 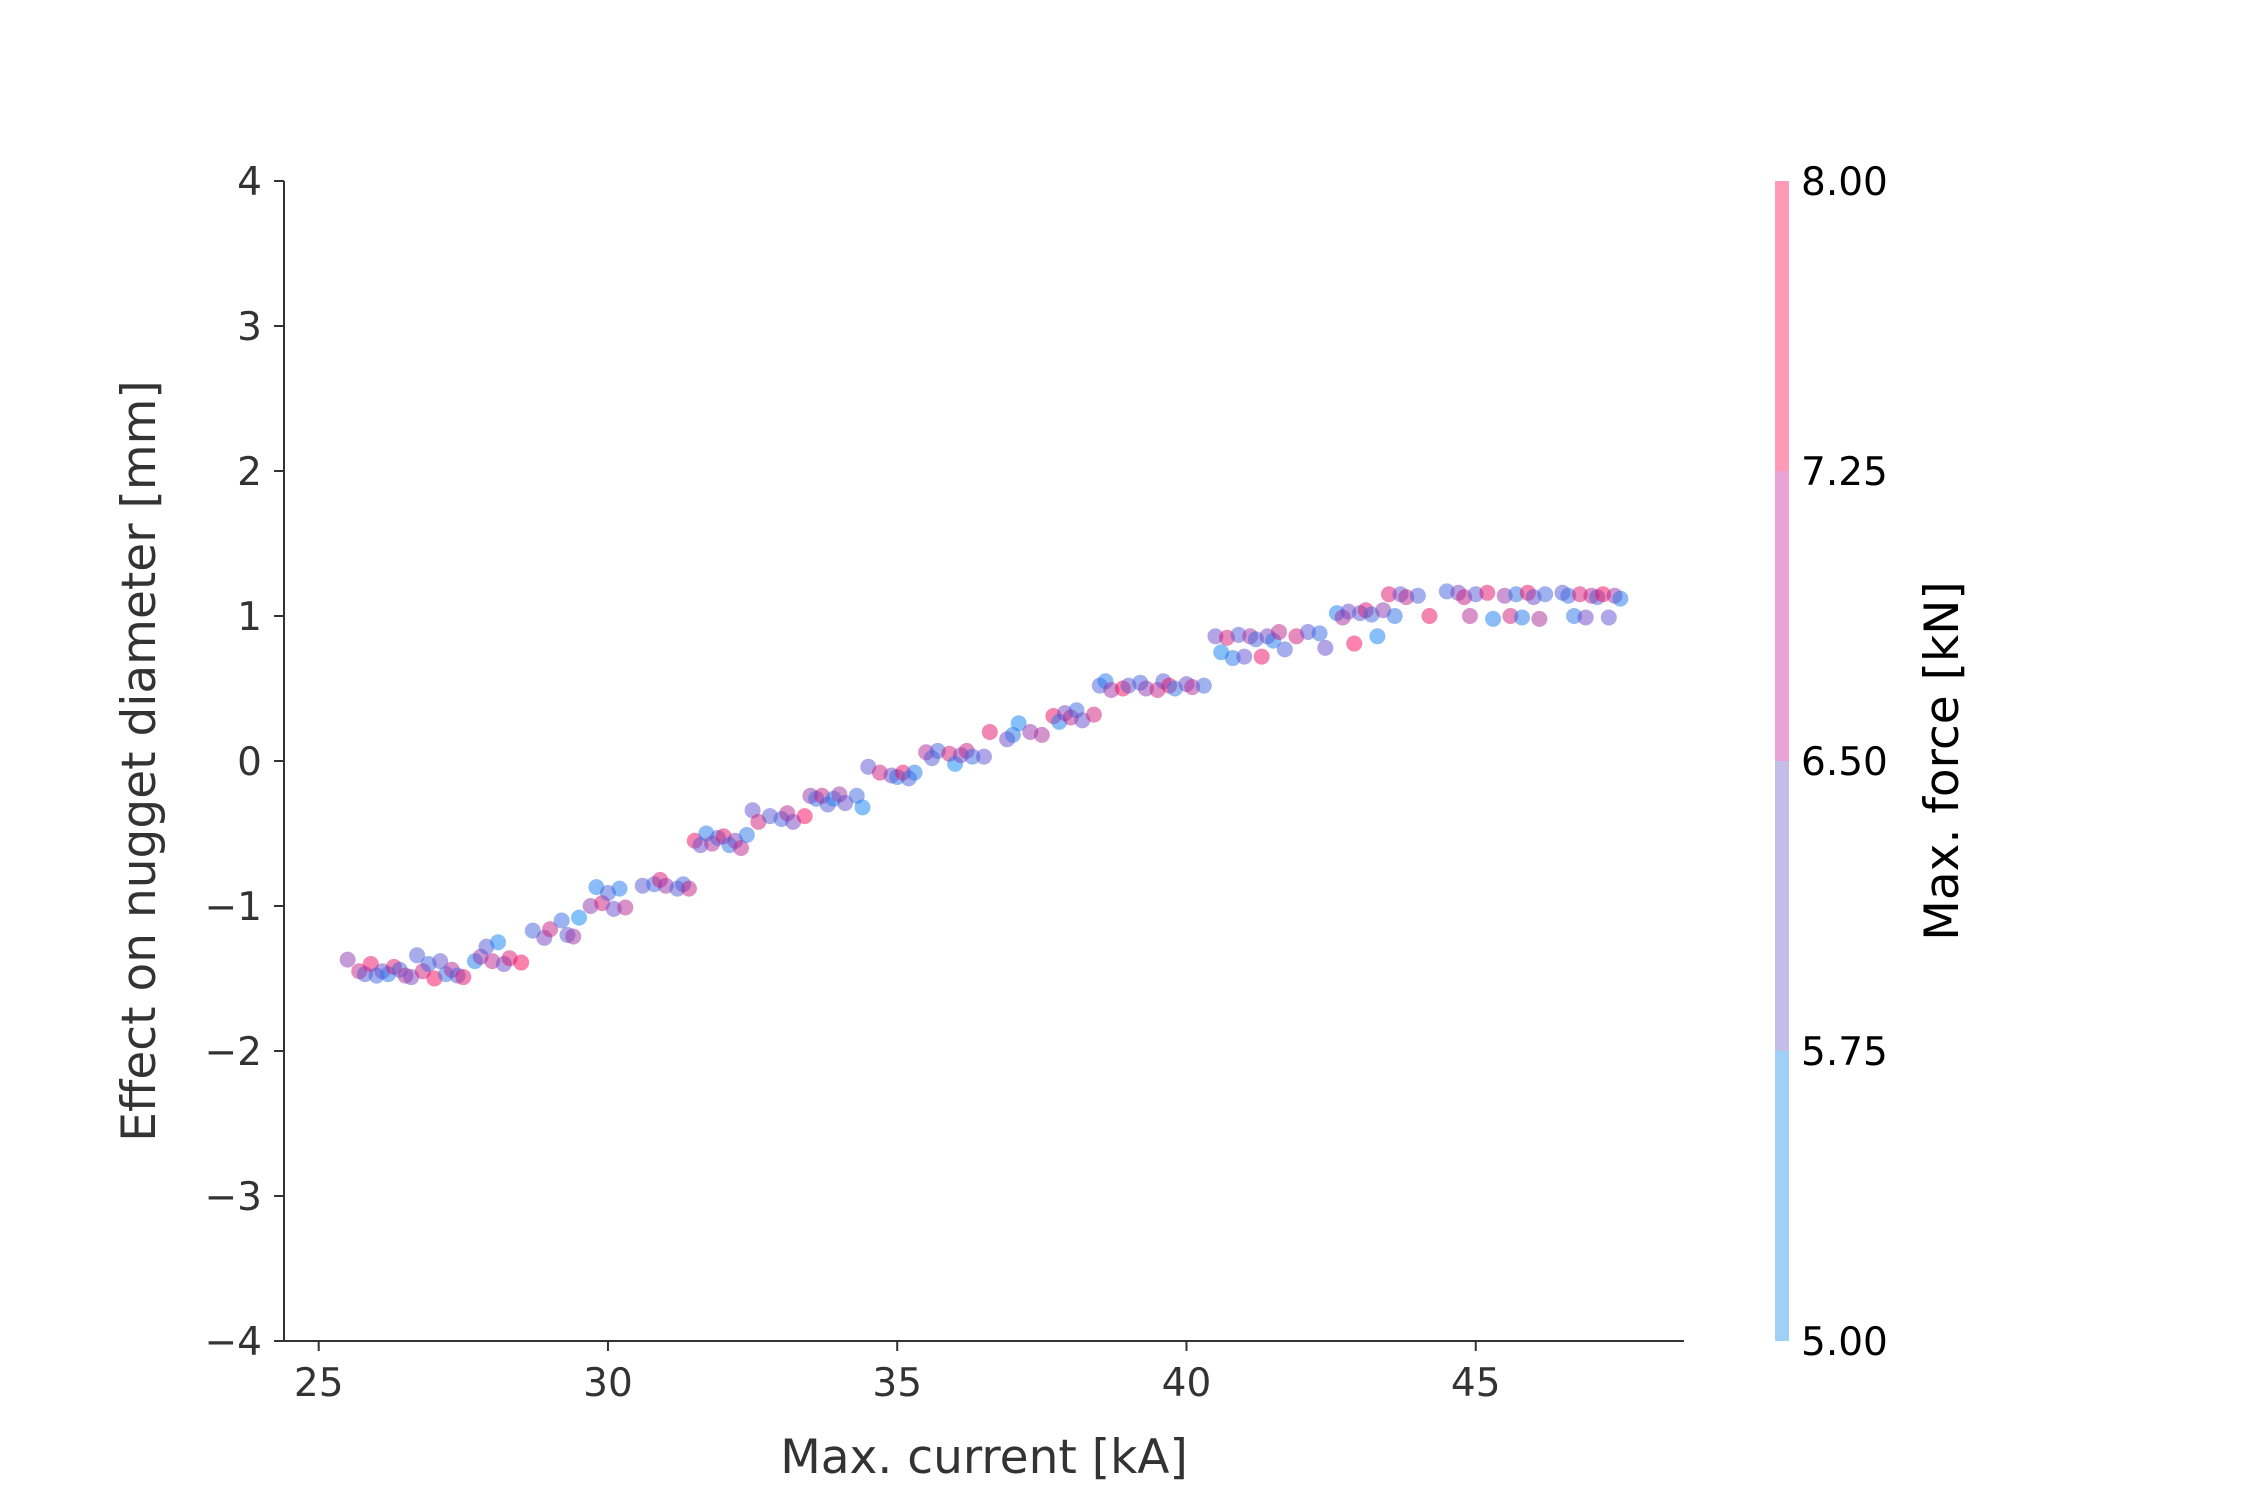 I want to click on x-axis-ticks: 25 30 35 40 45, so click(x=897, y=1373).